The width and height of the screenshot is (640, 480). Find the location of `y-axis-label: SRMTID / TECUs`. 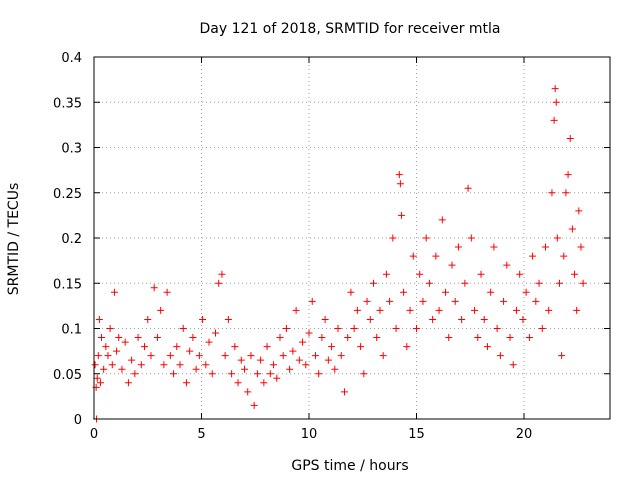

y-axis-label: SRMTID / TECUs is located at coordinates (14, 239).